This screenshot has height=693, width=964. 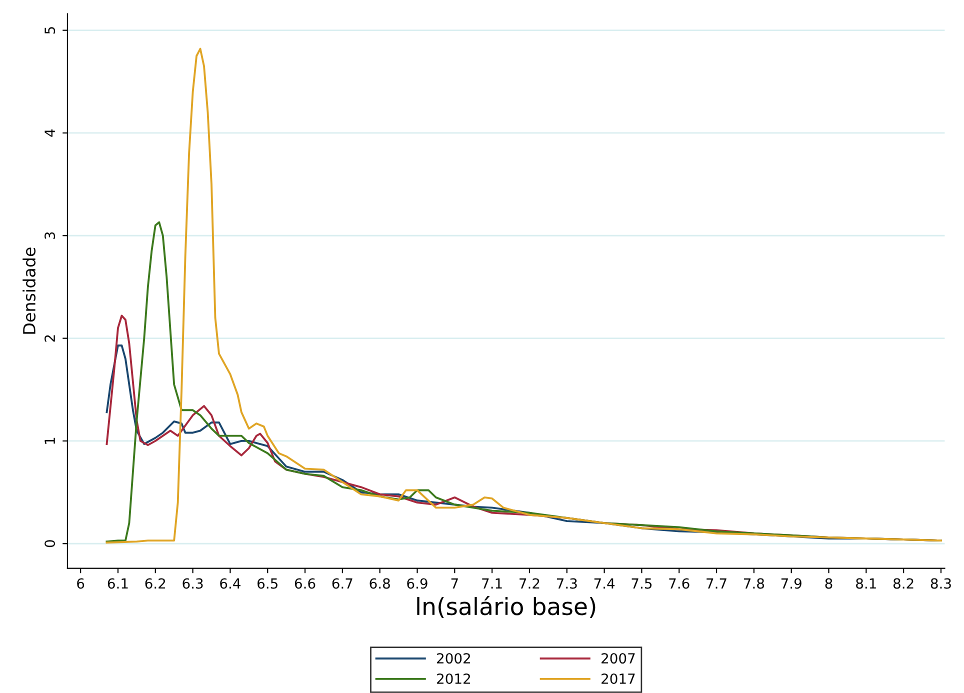 What do you see at coordinates (566, 583) in the screenshot?
I see `x-tick-label: 7.3` at bounding box center [566, 583].